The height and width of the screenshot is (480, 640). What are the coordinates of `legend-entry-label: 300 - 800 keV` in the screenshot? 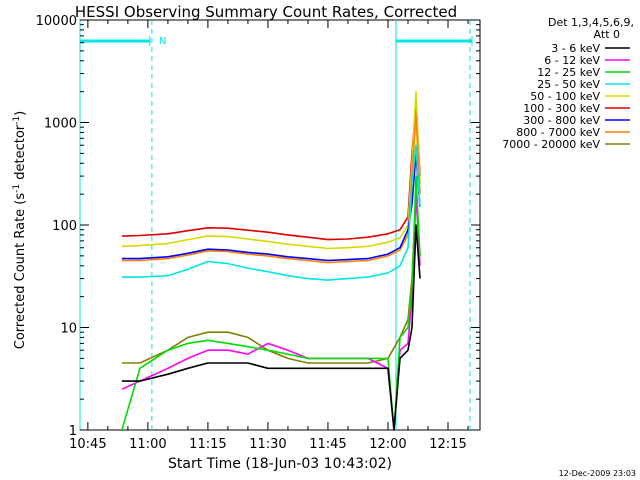 It's located at (561, 120).